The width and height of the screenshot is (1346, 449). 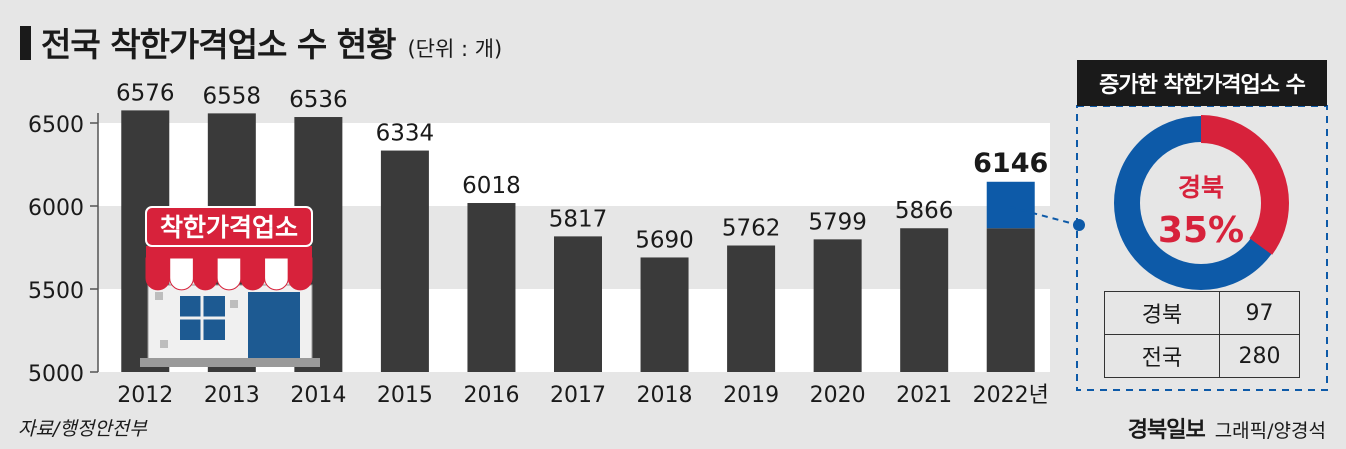 What do you see at coordinates (274, 326) in the screenshot?
I see `shop-door` at bounding box center [274, 326].